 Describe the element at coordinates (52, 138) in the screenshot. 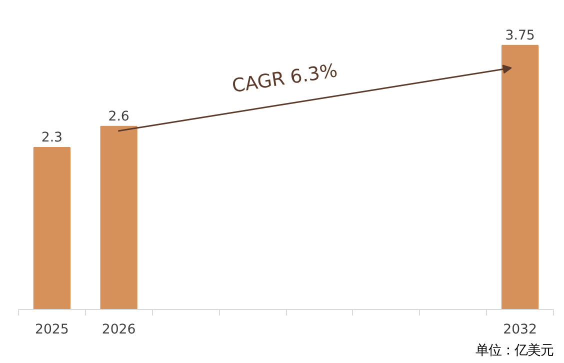

I see `data-label: 2.3` at that location.